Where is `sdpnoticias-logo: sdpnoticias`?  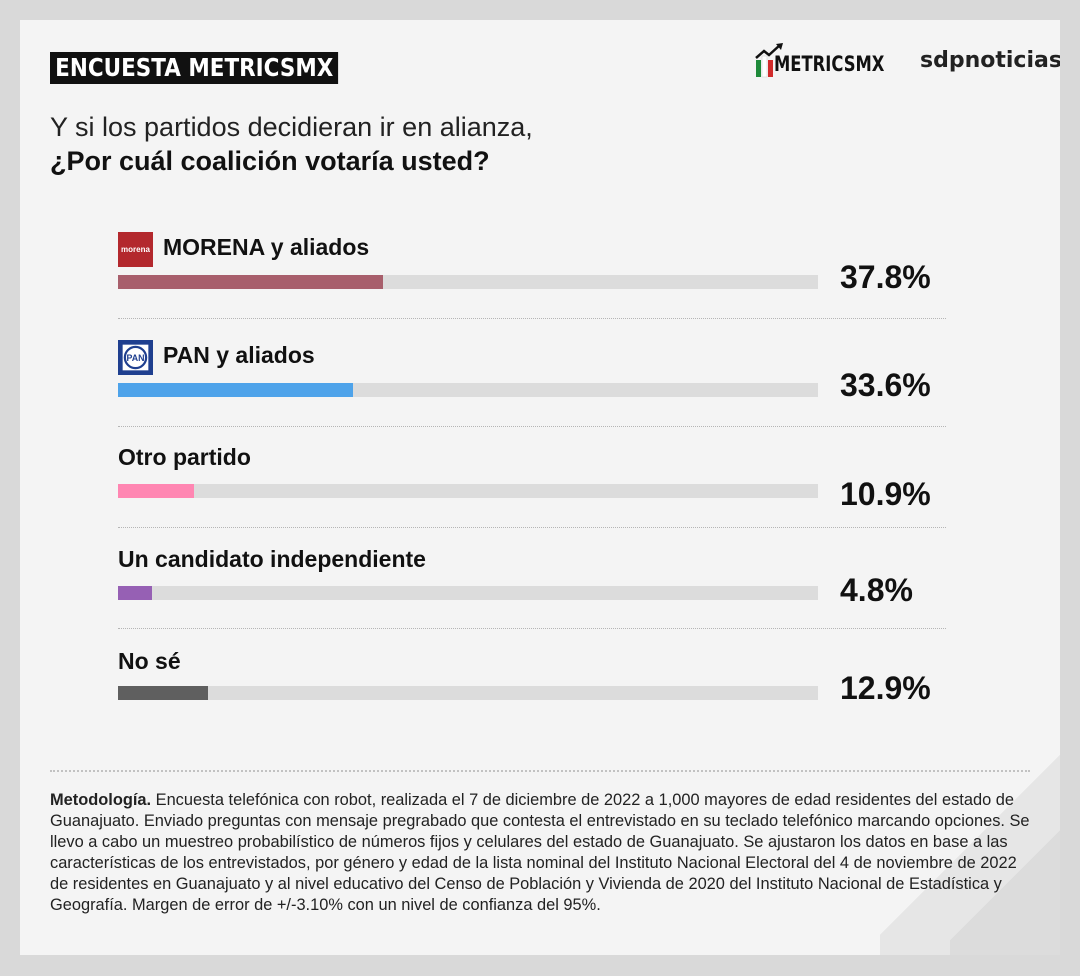 sdpnoticias-logo: sdpnoticias is located at coordinates (990, 60).